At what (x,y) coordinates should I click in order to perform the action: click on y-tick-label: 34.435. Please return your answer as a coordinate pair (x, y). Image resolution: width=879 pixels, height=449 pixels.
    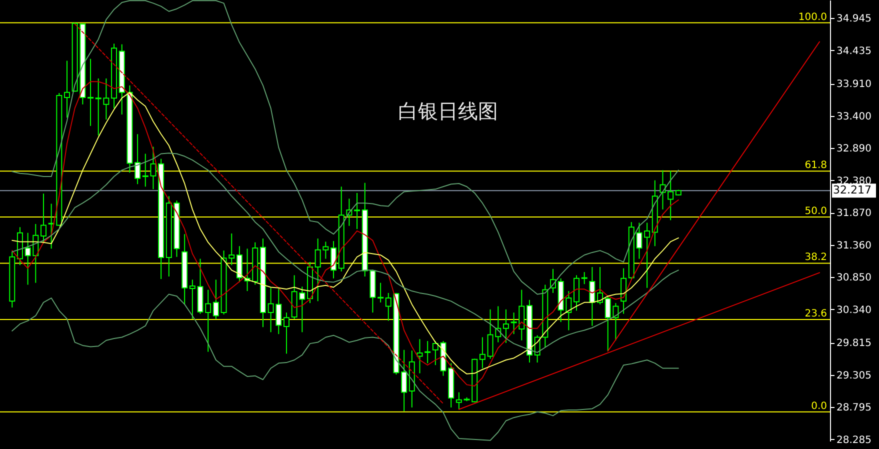
    Looking at the image, I should click on (854, 51).